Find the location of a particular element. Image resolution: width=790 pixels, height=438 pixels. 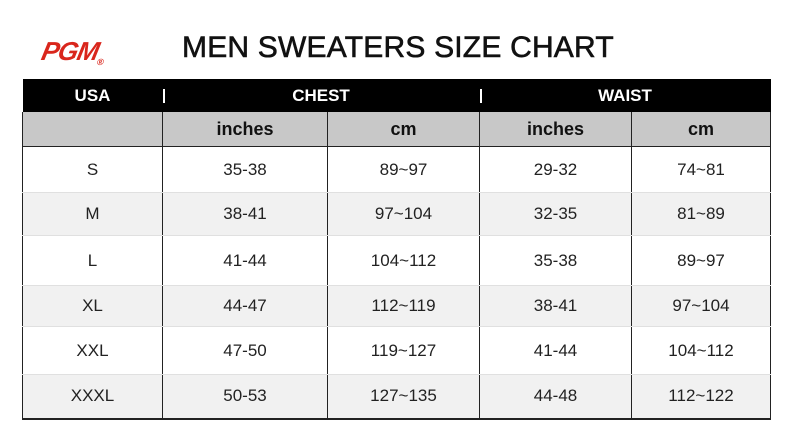

brand-logo-text: PGM is located at coordinates (70, 51).